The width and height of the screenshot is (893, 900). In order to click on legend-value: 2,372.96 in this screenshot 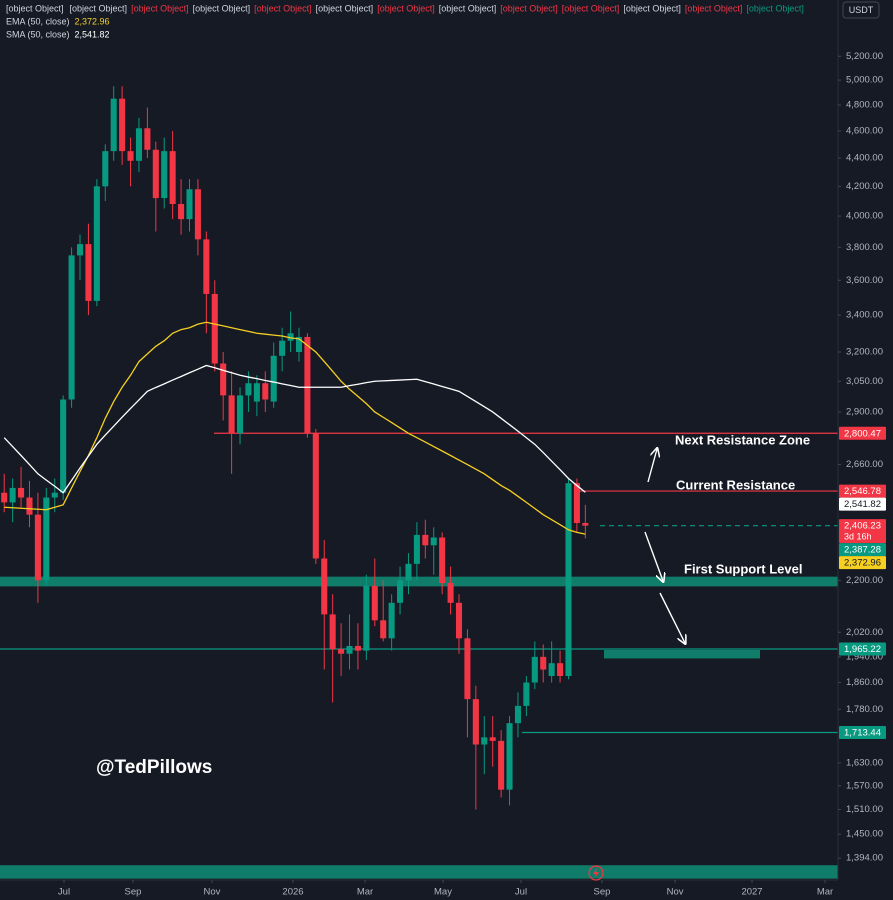, I will do `click(92, 21)`.